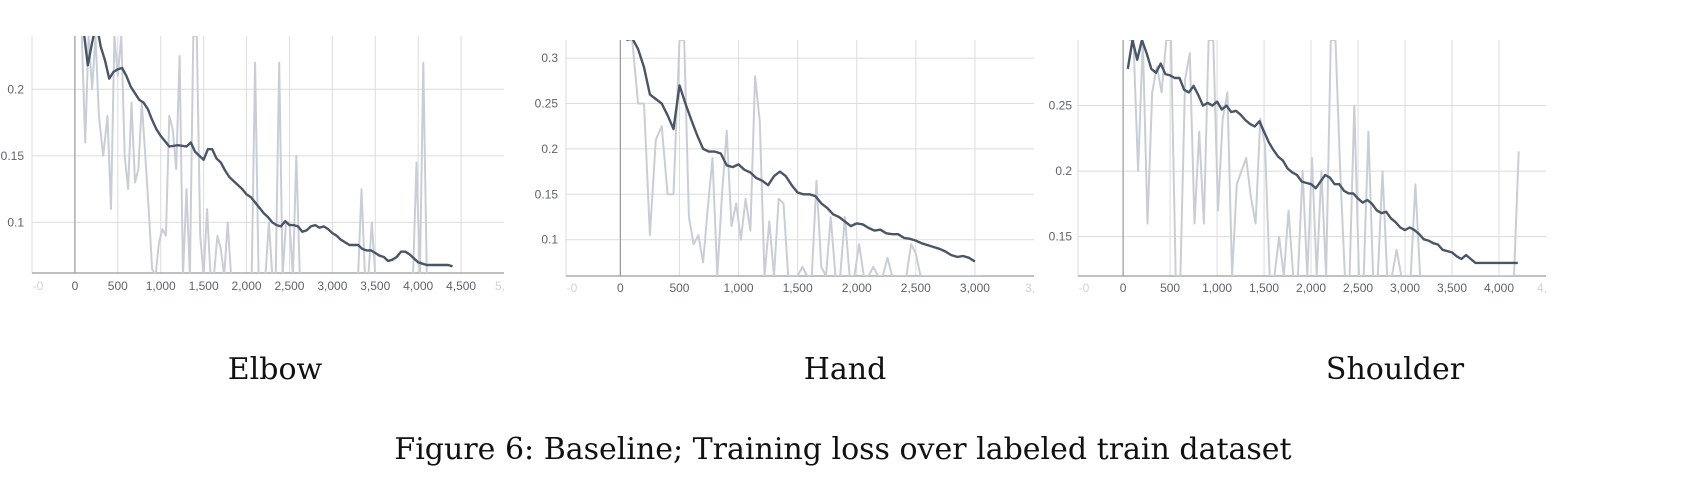 The height and width of the screenshot is (492, 1686). Describe the element at coordinates (500, 286) in the screenshot. I see `x-edge-label: 5,` at that location.